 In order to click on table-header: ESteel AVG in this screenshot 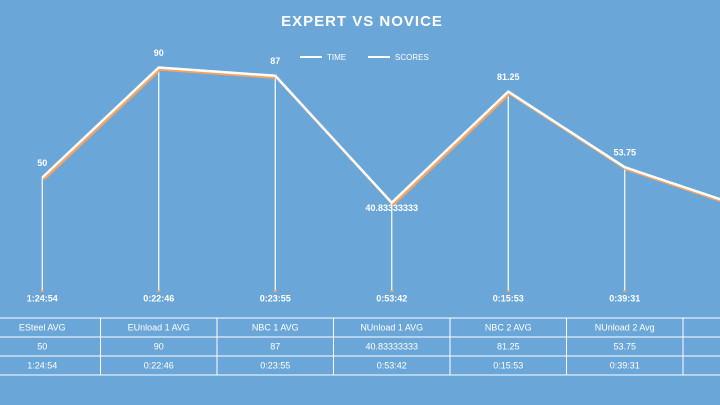, I will do `click(42, 327)`.